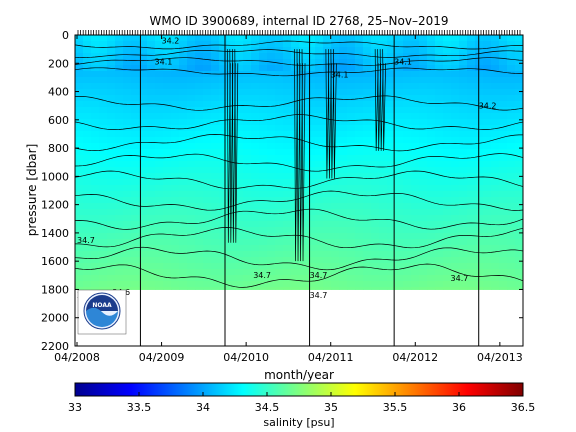  I want to click on y-tick-label: 1200, so click(55, 205).